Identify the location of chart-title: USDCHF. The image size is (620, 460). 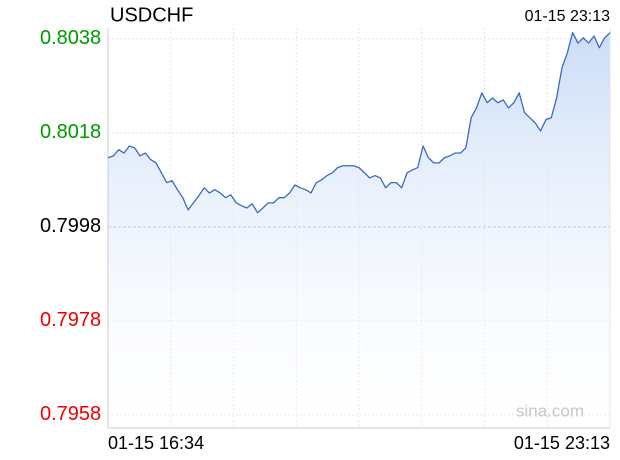
(151, 15).